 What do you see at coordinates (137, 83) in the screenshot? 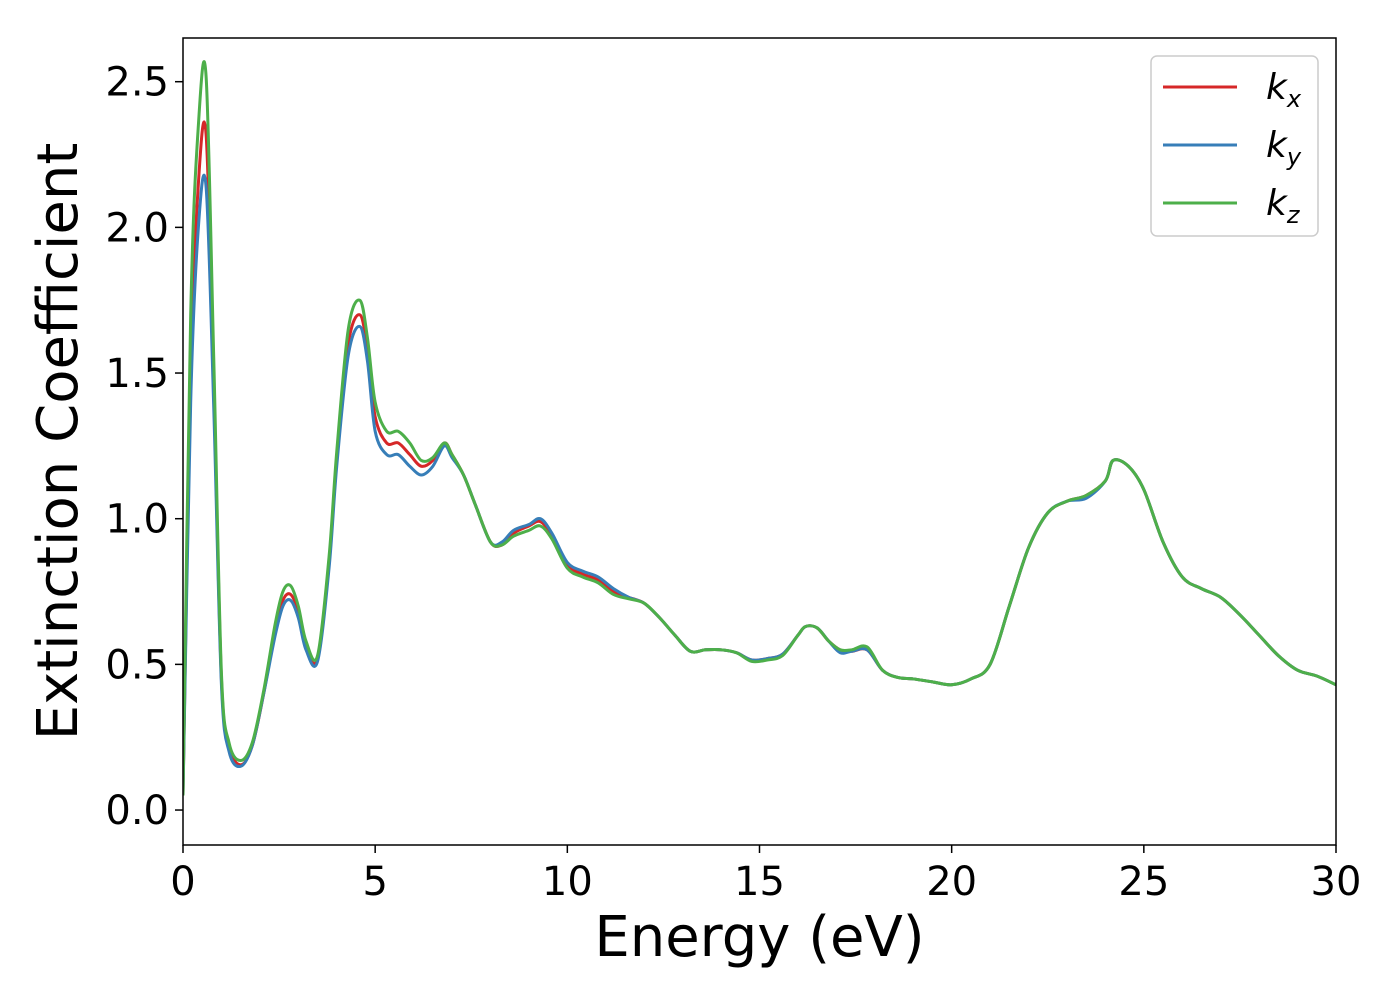
I see `y-tick-label: 2.5` at bounding box center [137, 83].